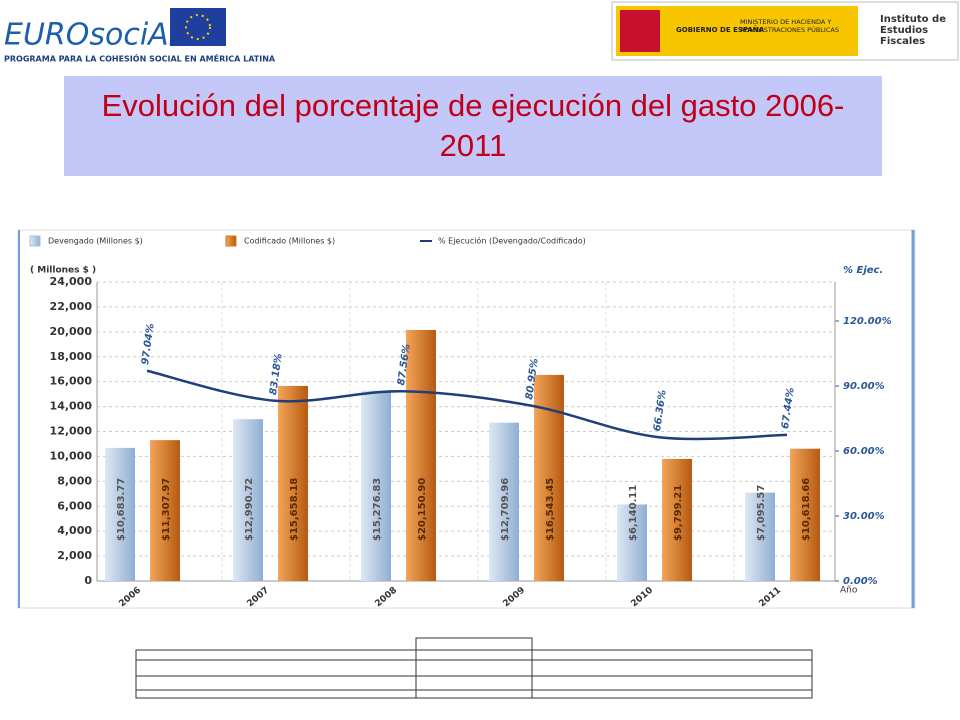 The image size is (960, 720). What do you see at coordinates (633, 513) in the screenshot?
I see `bar-value-label: $6,140.11` at bounding box center [633, 513].